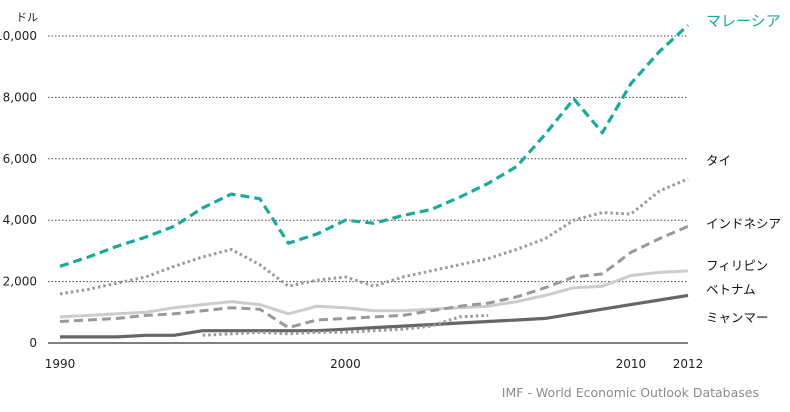  What do you see at coordinates (33, 343) in the screenshot?
I see `y-tick-label: 0` at bounding box center [33, 343].